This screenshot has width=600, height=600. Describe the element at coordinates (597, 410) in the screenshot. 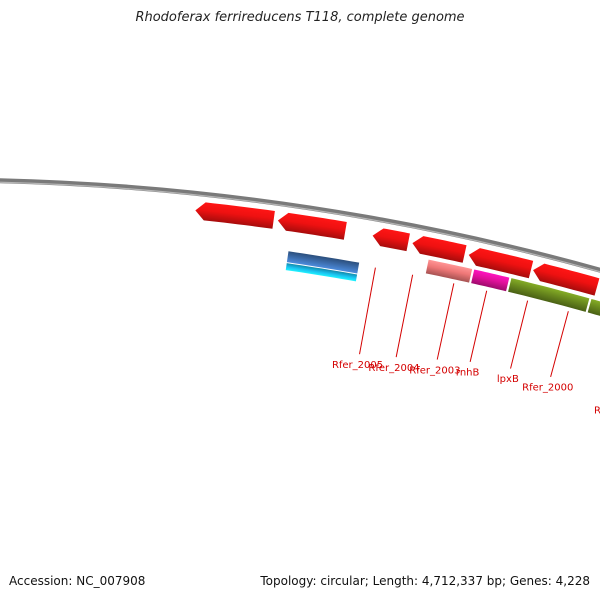

I see `gene-label: Rfer_1999` at that location.